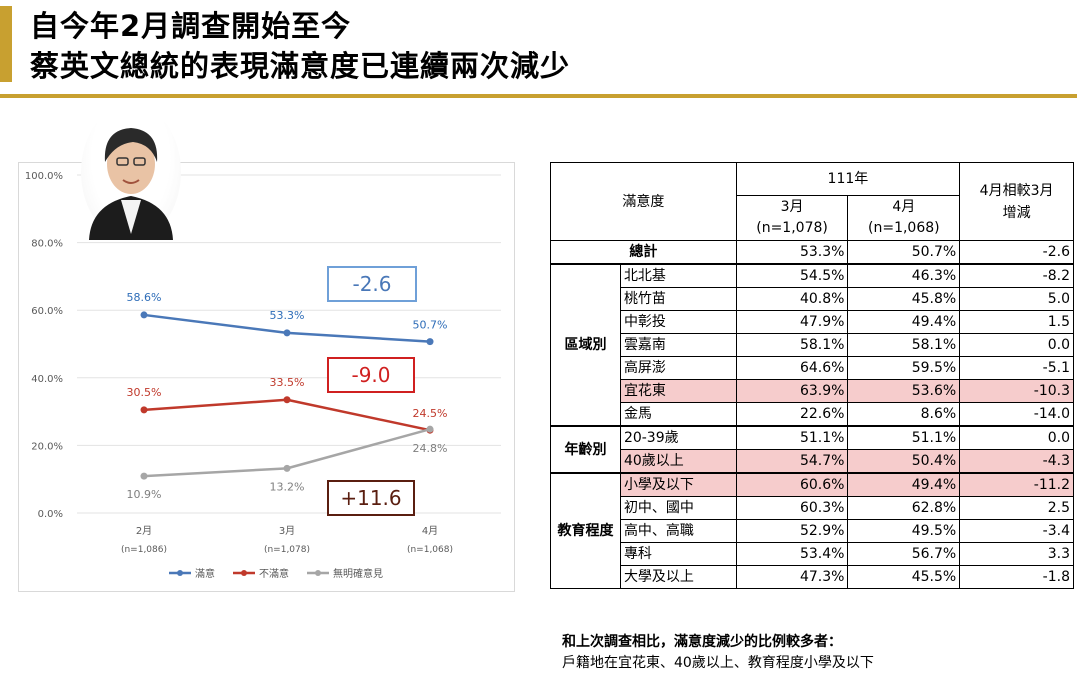  Describe the element at coordinates (131, 184) in the screenshot. I see `portrait-image` at that location.